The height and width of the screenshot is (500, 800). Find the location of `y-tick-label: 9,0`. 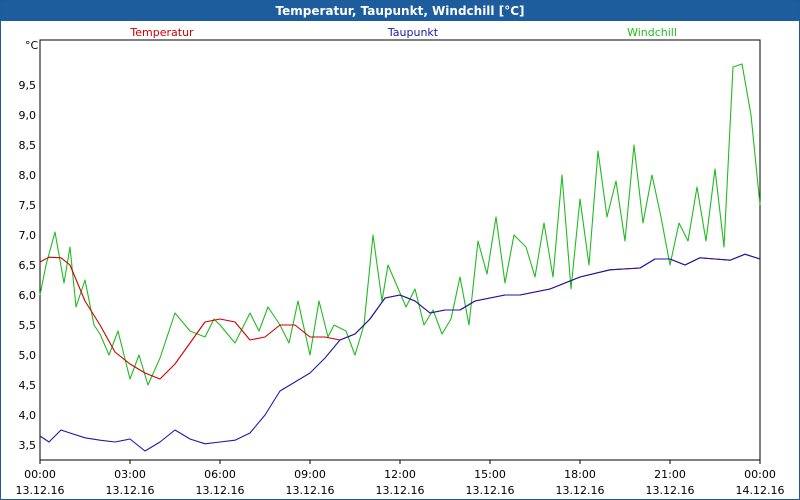

y-tick-label: 9,0 is located at coordinates (28, 115).